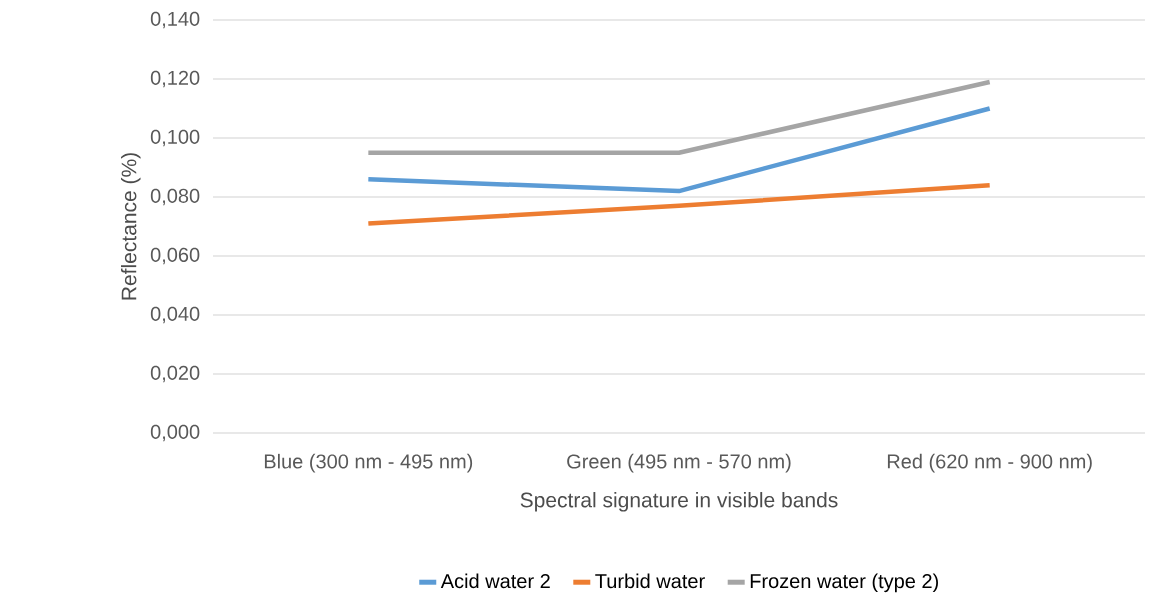 The image size is (1164, 607). I want to click on x-axis-title: Spectral signature in visible bands, so click(679, 502).